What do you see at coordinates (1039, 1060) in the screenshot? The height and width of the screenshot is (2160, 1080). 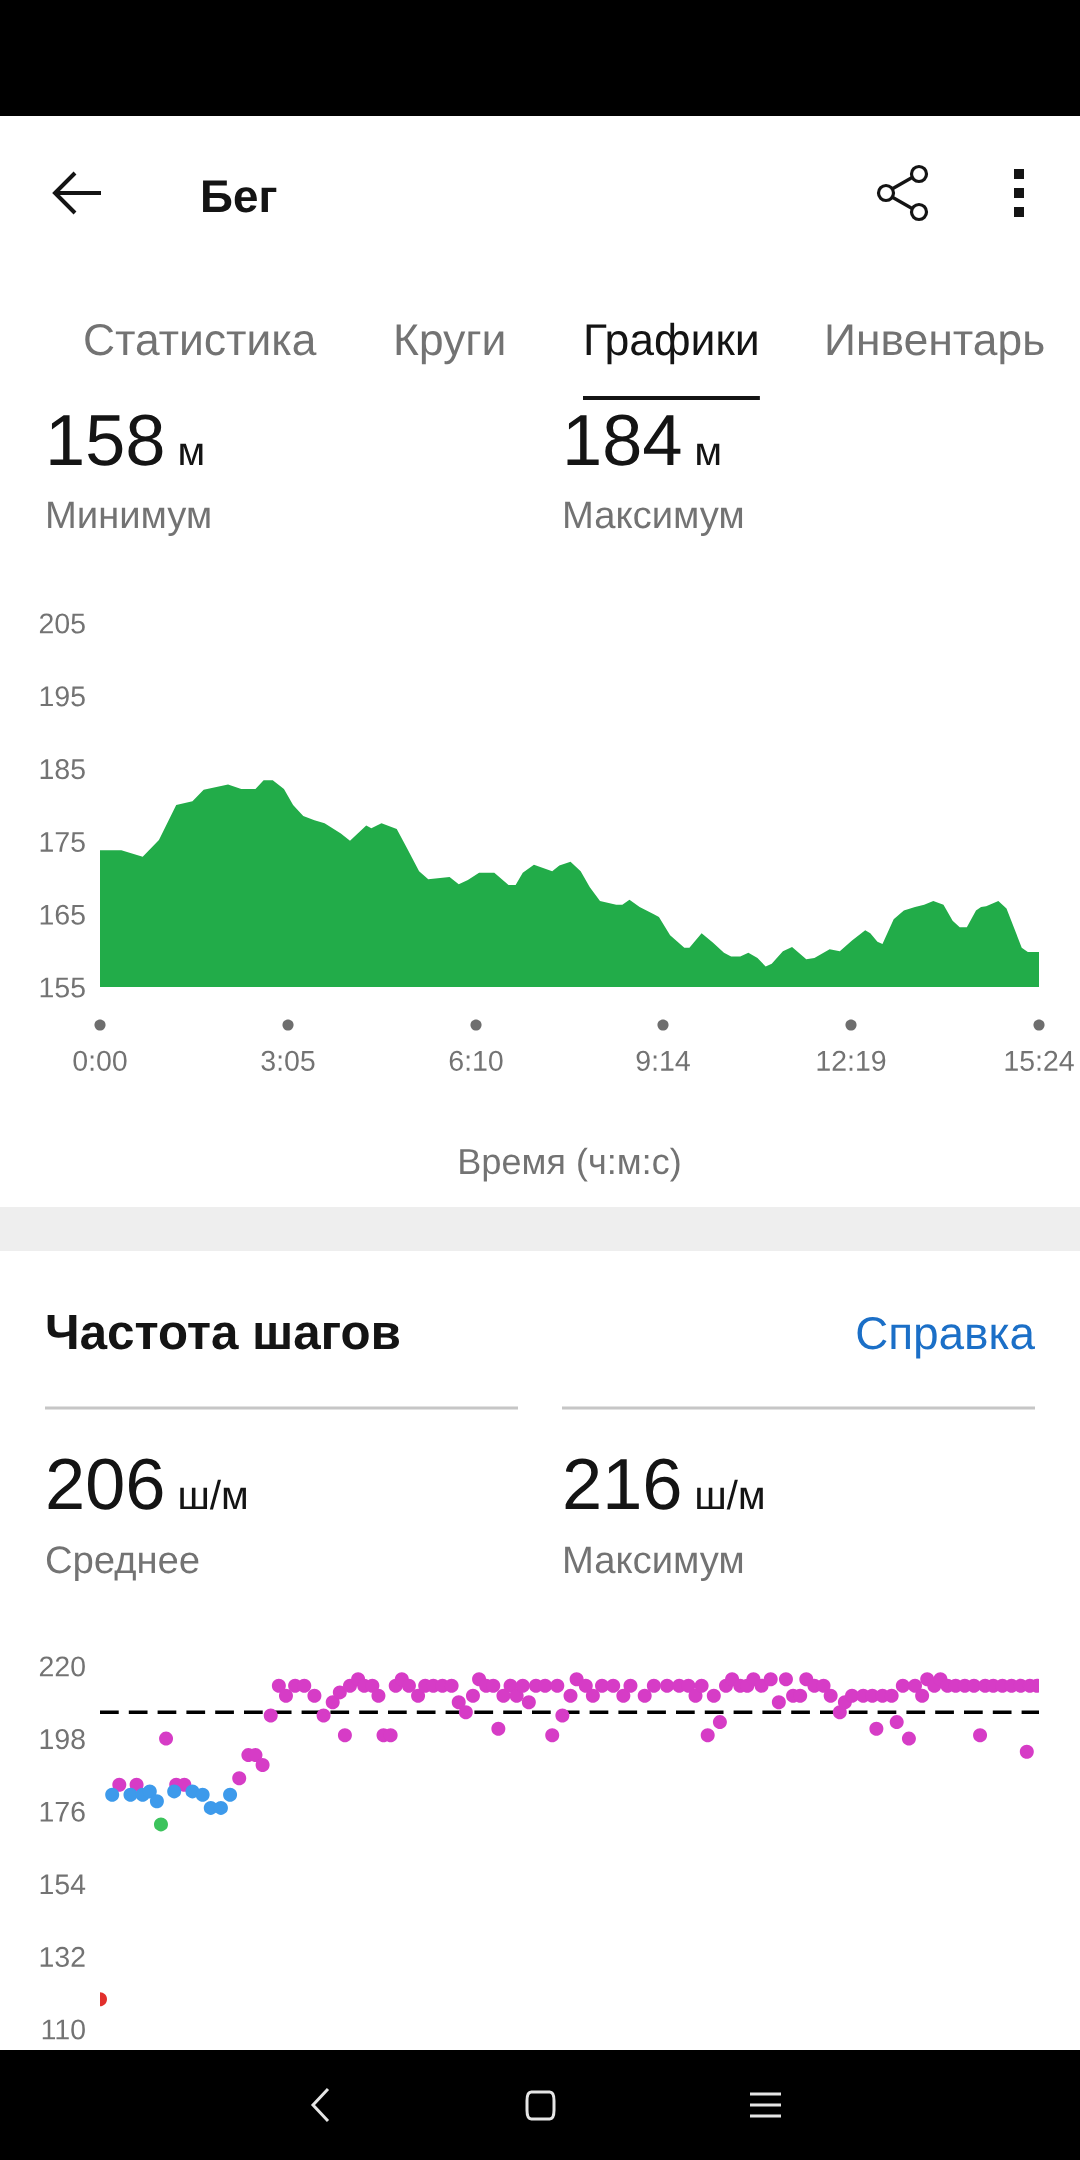 I see `x-tick-label: 15:24` at bounding box center [1039, 1060].